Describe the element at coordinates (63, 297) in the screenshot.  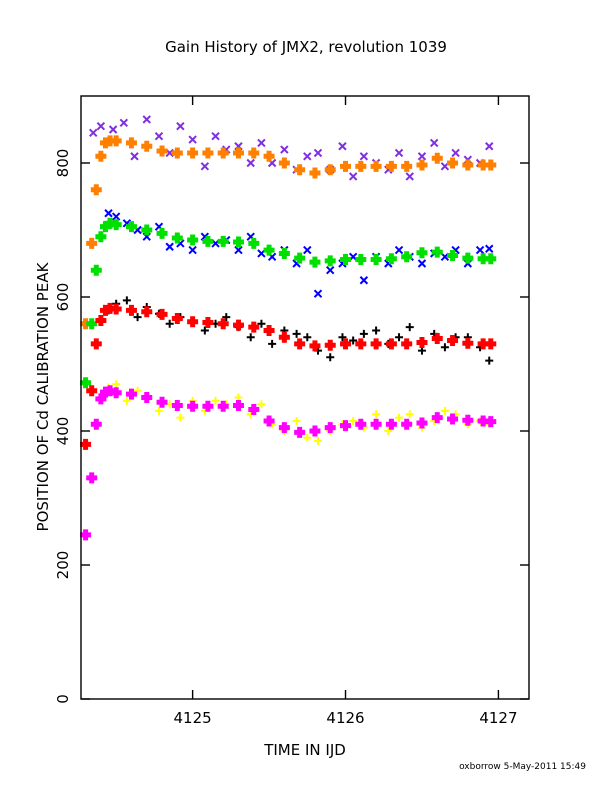
I see `y-tick-label: 600` at that location.